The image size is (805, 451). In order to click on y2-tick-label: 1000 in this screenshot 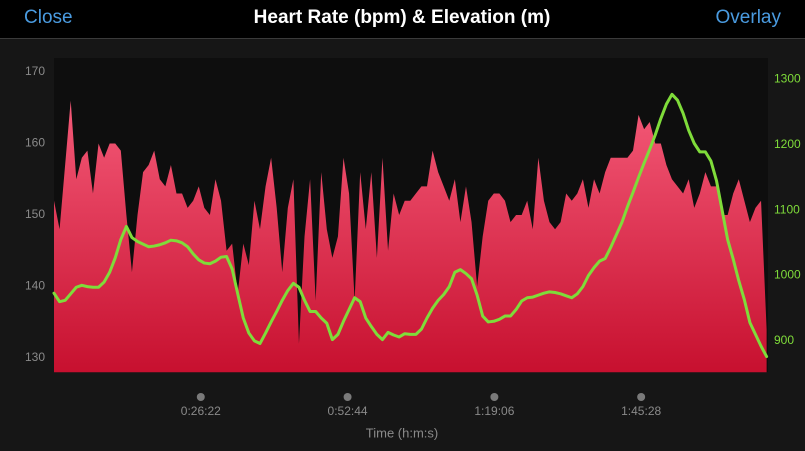, I will do `click(787, 275)`.